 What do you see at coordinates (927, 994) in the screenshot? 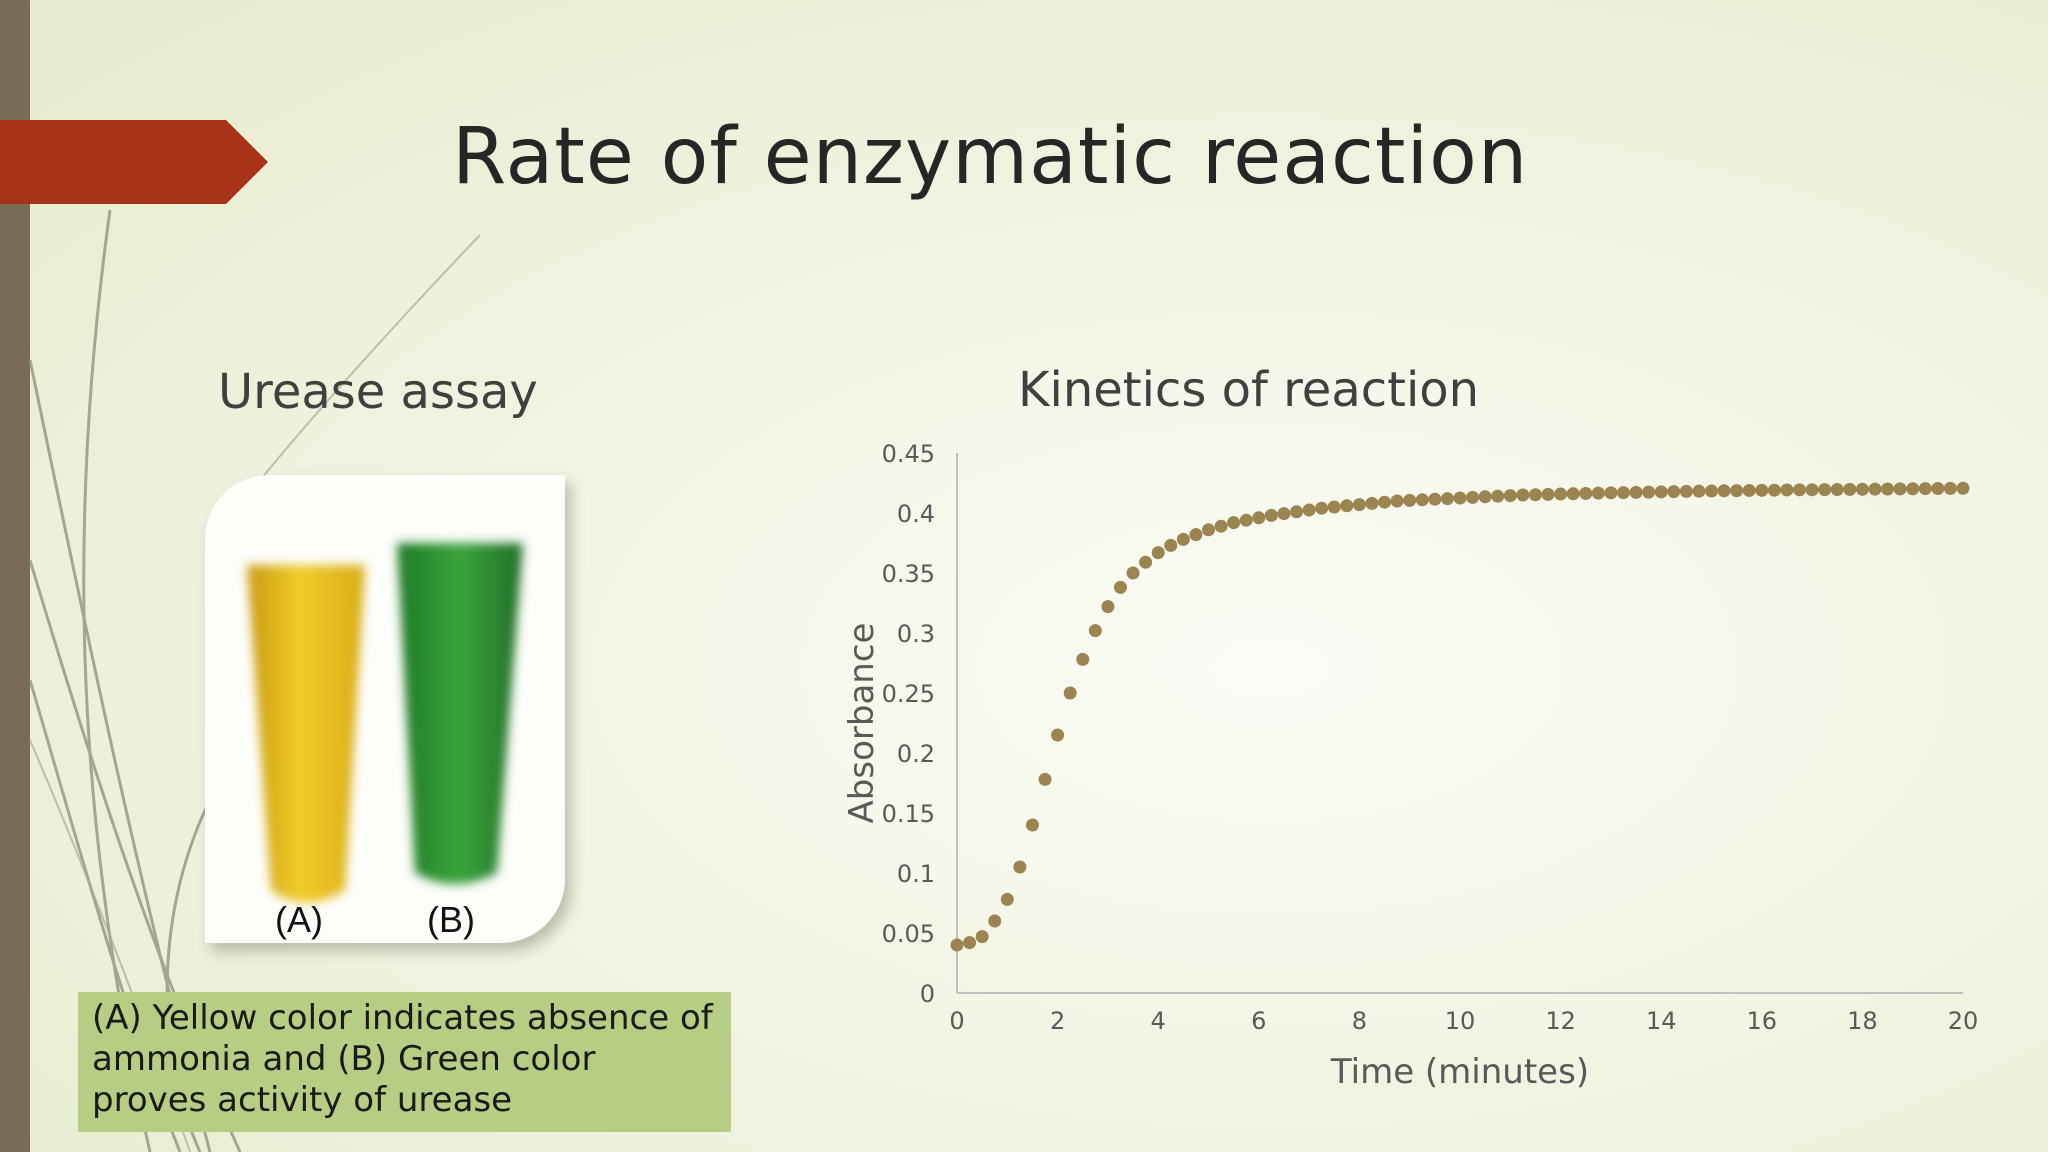
I see `y-tick-label: 0` at bounding box center [927, 994].